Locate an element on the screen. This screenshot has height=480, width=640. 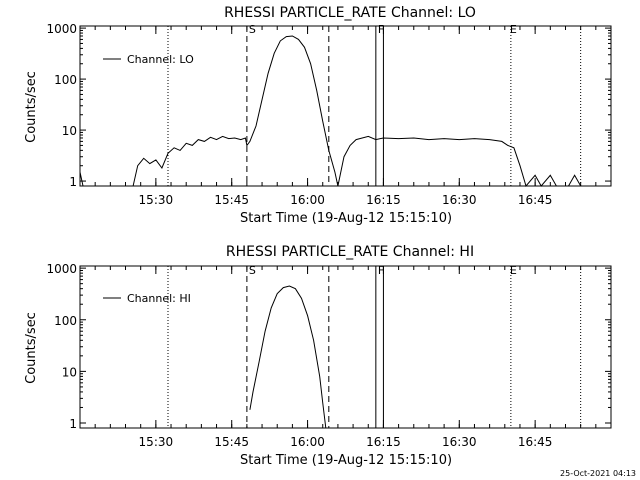
legend: Channel: LO is located at coordinates (148, 59).